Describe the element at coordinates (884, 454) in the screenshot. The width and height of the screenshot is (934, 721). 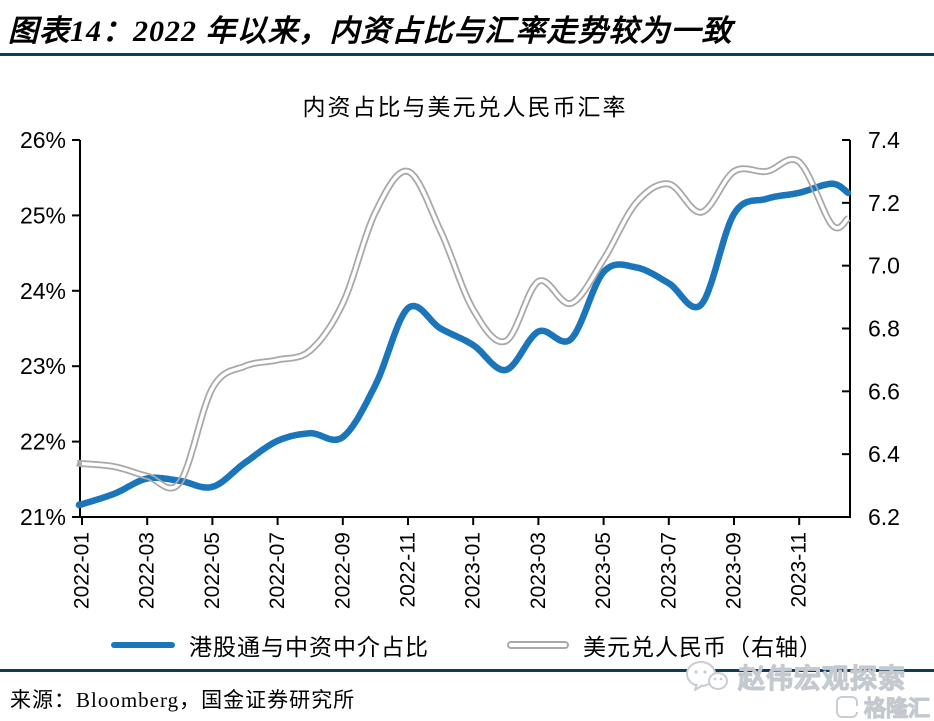
I see `y-right-tick-label: 6.4` at that location.